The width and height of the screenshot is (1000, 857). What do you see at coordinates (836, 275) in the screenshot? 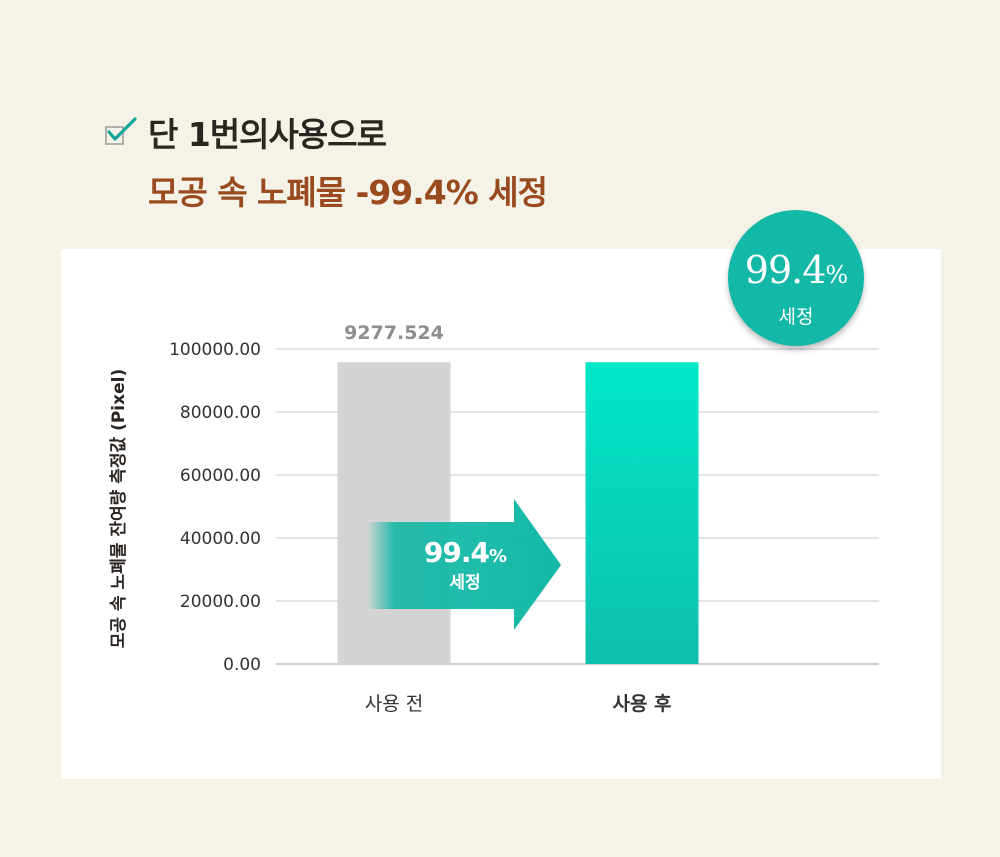
I see `badge-percent: %` at bounding box center [836, 275].